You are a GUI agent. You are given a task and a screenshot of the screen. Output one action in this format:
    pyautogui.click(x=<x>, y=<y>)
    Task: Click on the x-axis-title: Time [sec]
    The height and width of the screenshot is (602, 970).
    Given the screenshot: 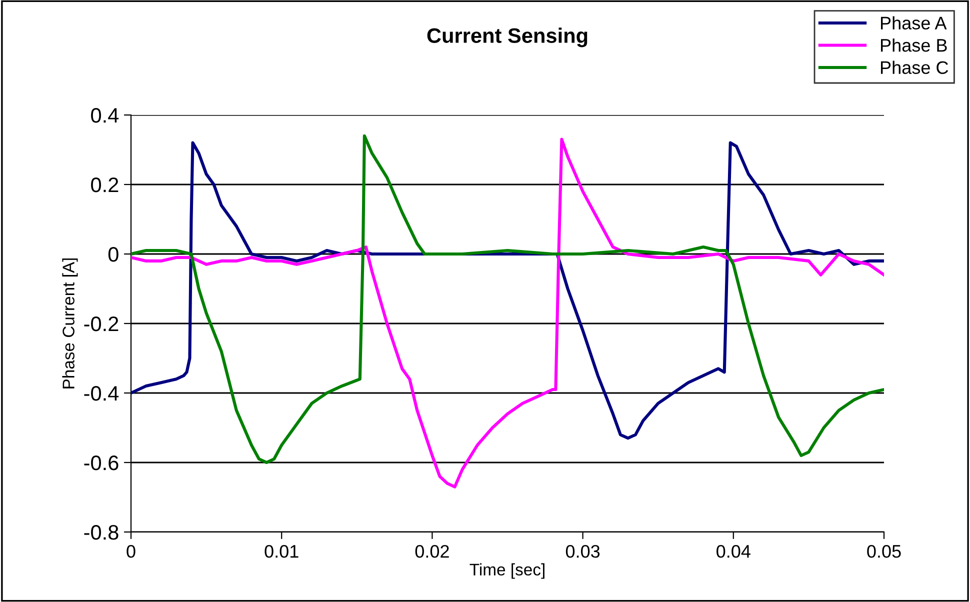 What is the action you would take?
    pyautogui.click(x=507, y=571)
    